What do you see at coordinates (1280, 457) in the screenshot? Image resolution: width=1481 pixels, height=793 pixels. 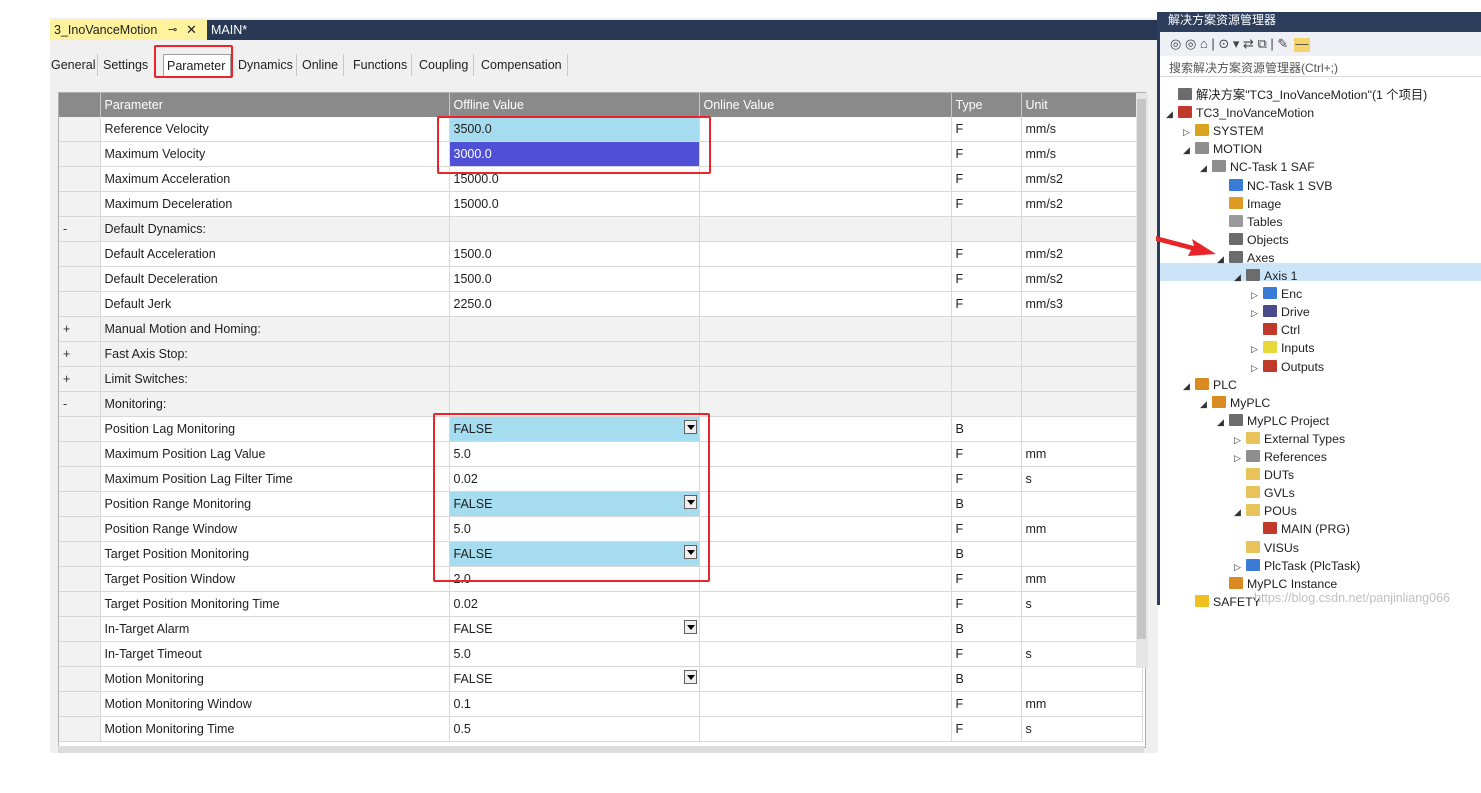 I see `tree-item-references: ▷ References` at bounding box center [1280, 457].